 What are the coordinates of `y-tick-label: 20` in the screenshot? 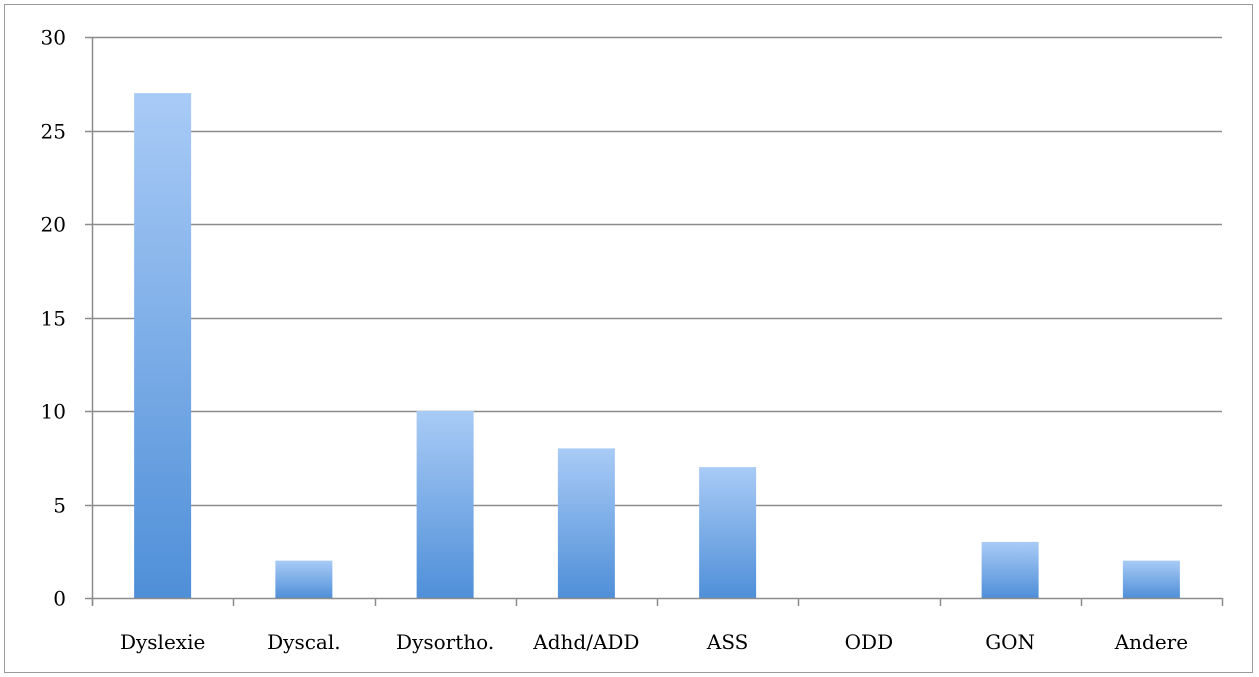 It's located at (53, 225).